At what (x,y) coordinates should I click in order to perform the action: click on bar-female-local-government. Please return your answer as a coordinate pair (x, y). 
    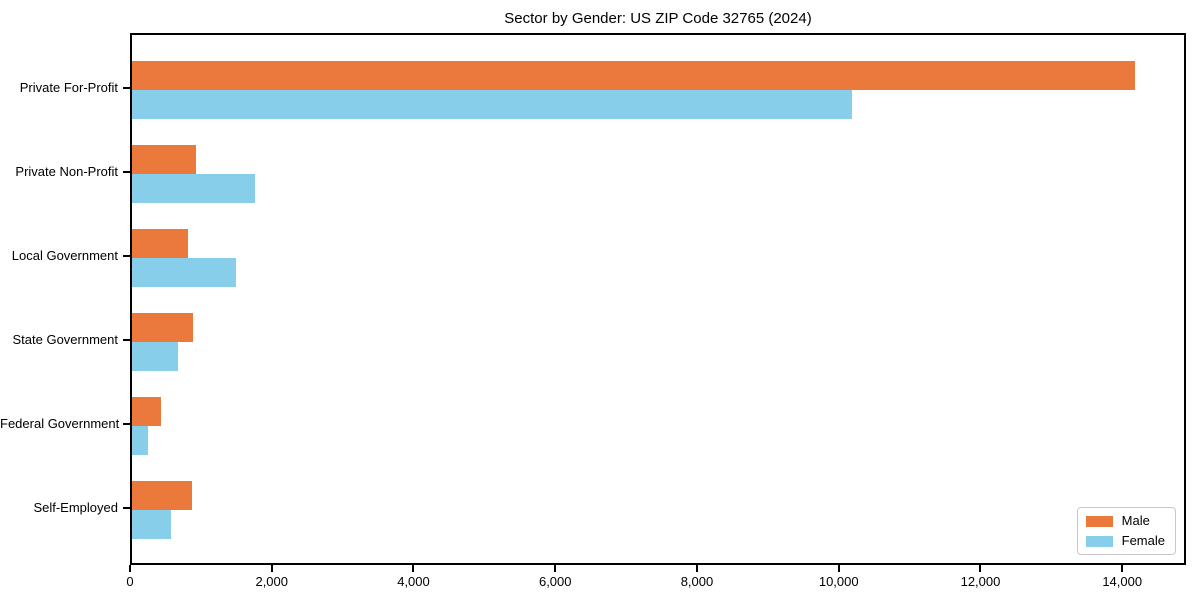
    Looking at the image, I should click on (184, 272).